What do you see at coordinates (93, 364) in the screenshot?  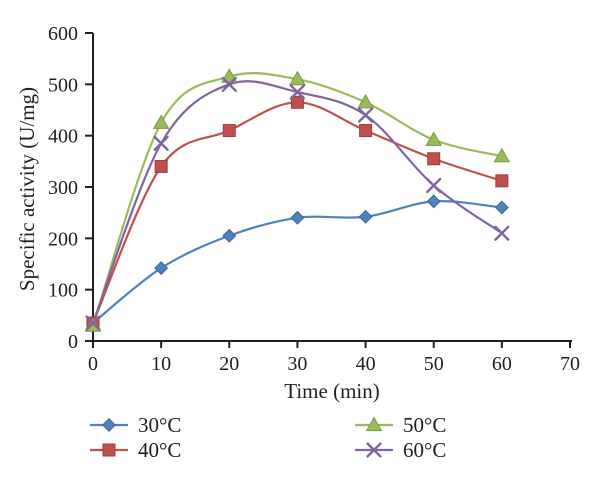 I see `x-tick-label: 0` at bounding box center [93, 364].